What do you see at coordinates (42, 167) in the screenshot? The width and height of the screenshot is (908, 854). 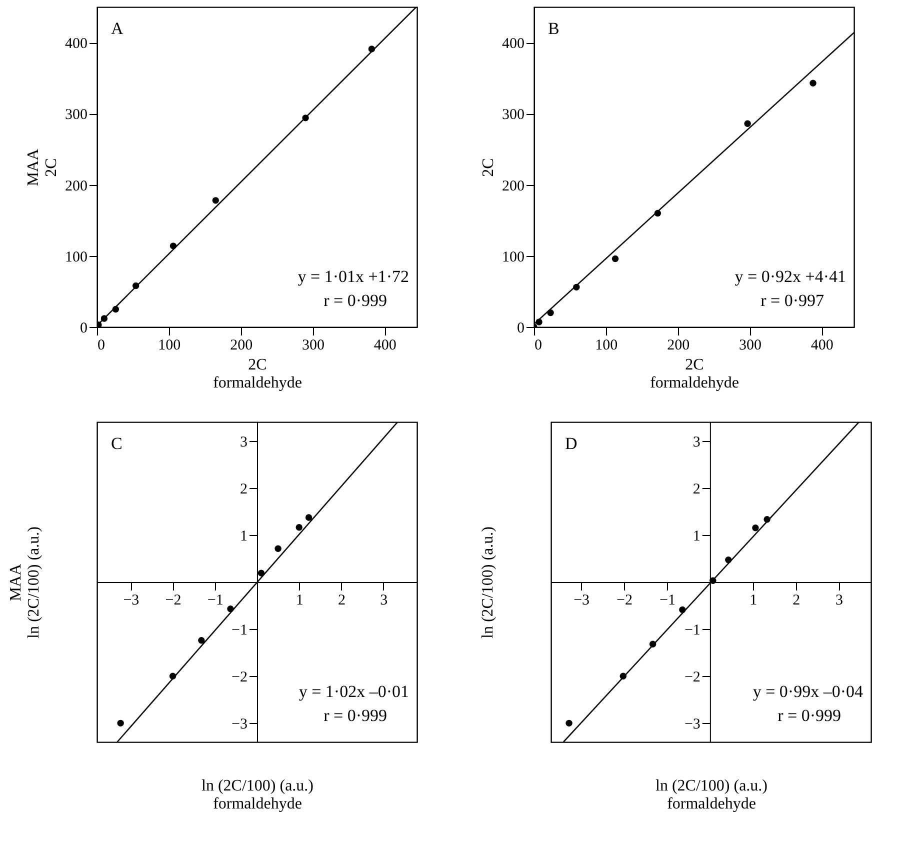 I see `y-axis-title: MAA 2C` at bounding box center [42, 167].